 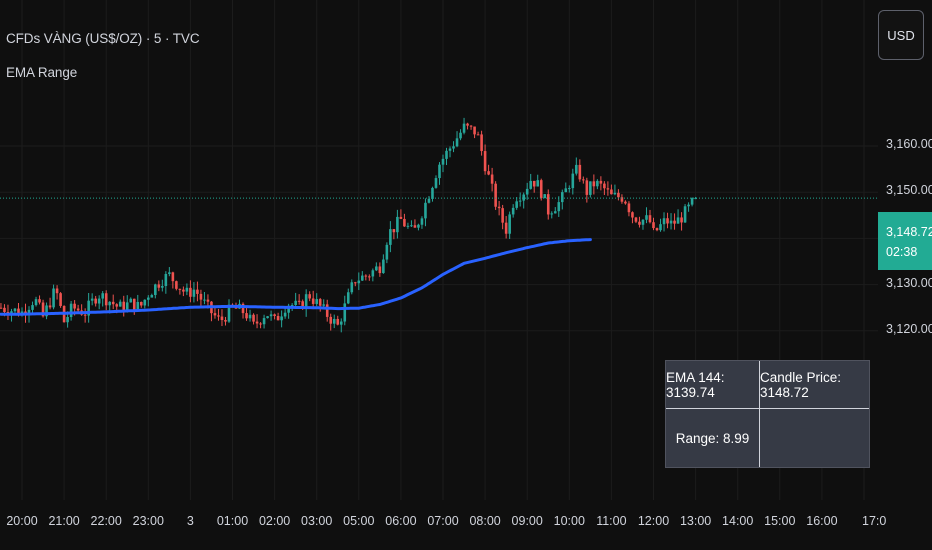 I want to click on x-tick-label: 15:00, so click(x=780, y=521).